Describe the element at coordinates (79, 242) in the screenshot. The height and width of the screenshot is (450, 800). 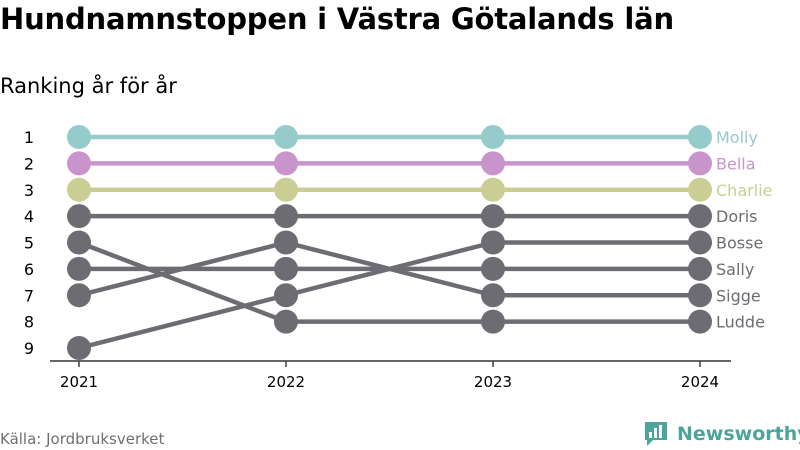
I see `point-ludde-2021` at that location.